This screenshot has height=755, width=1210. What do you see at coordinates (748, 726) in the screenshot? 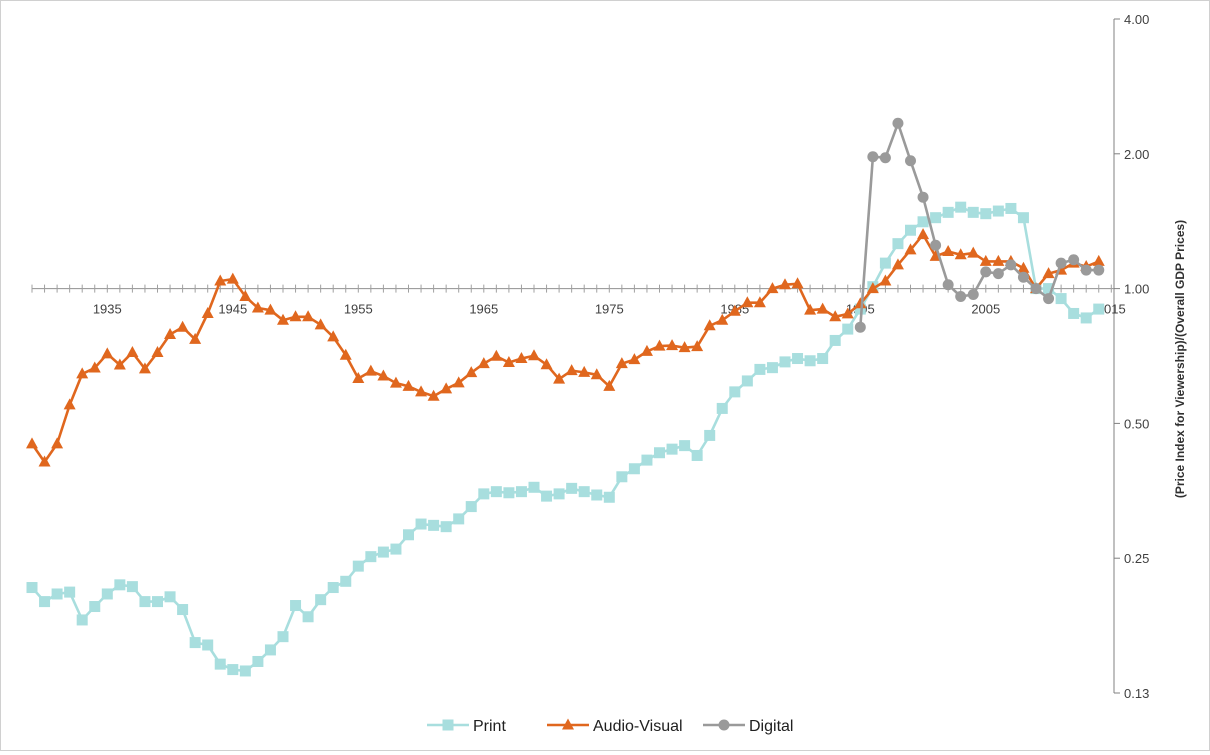
I see `legend-item: Digital` at bounding box center [748, 726].